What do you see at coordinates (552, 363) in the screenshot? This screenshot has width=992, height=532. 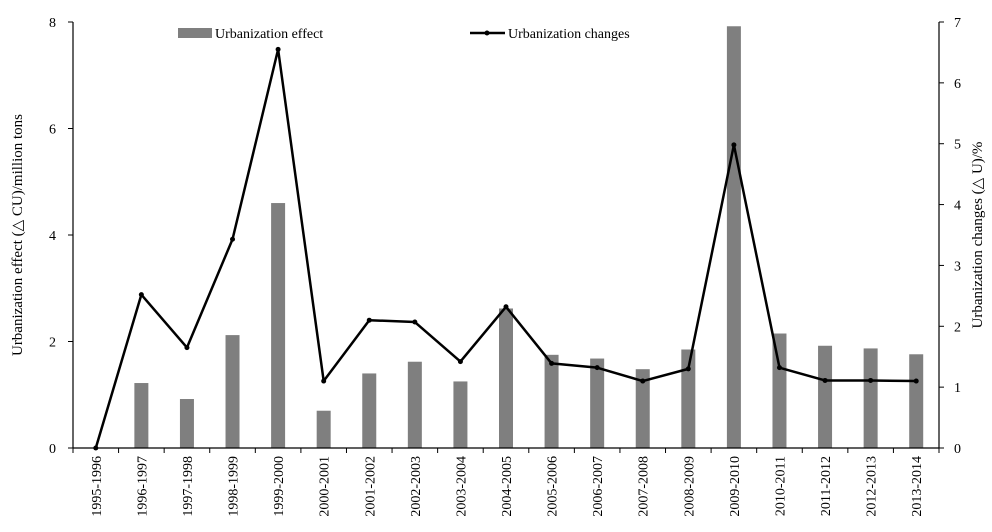 I see `line-point-2005-2006` at bounding box center [552, 363].